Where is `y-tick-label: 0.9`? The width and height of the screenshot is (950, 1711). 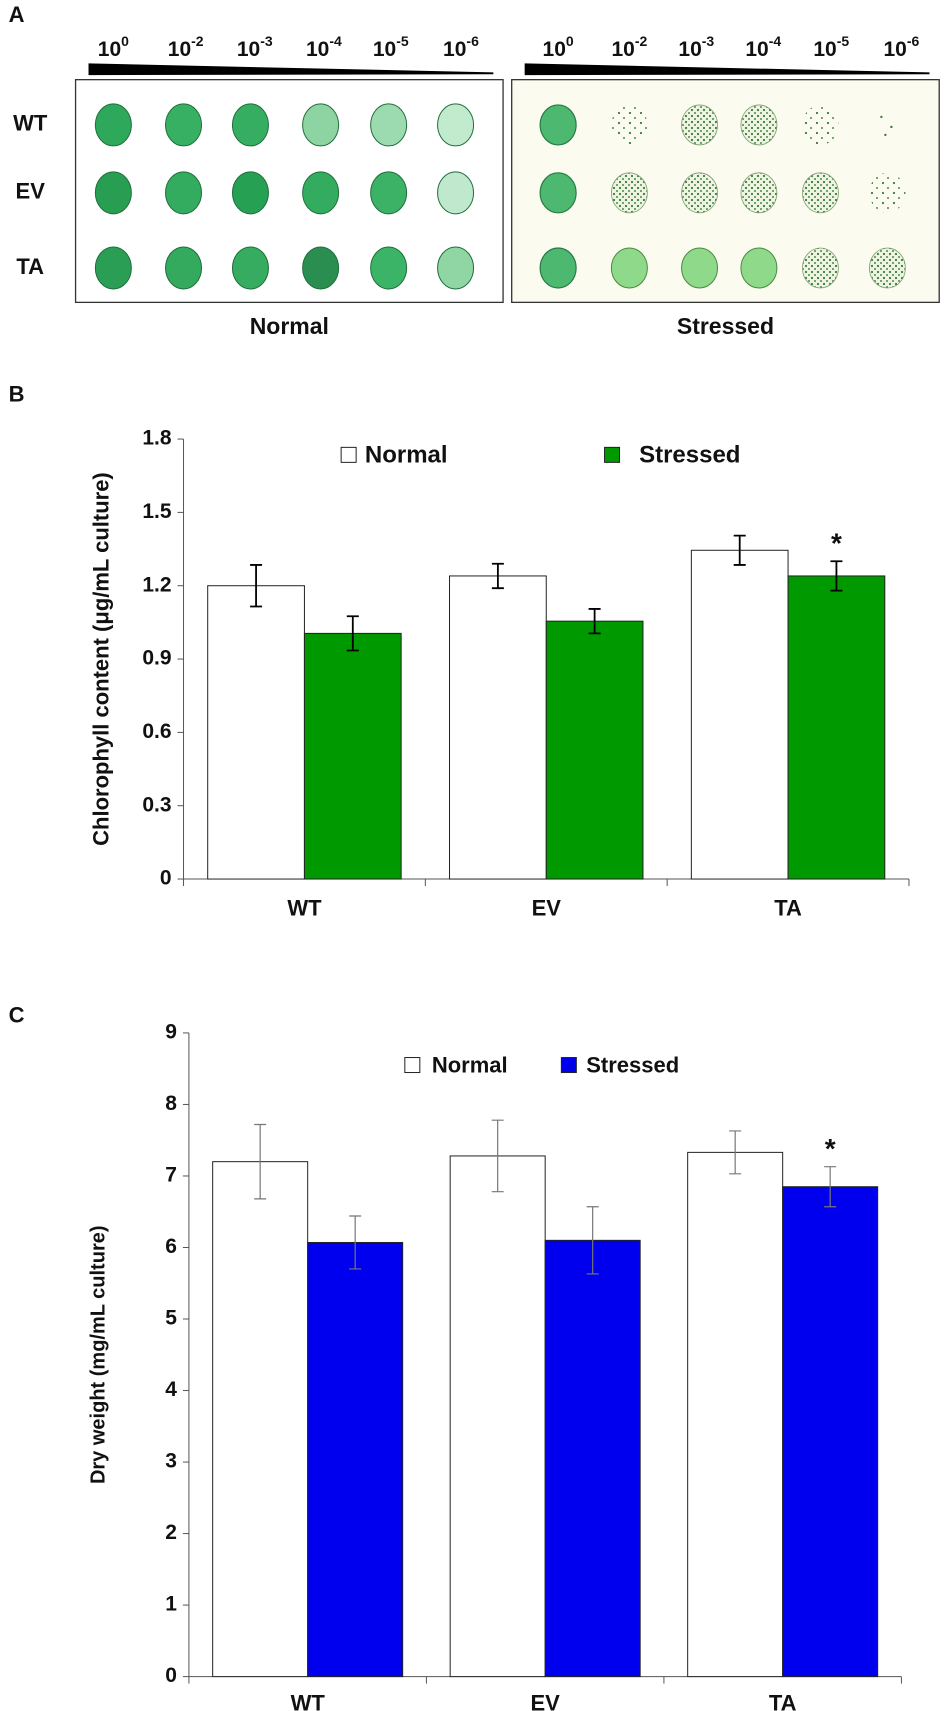 y-tick-label: 0.9 is located at coordinates (156, 658).